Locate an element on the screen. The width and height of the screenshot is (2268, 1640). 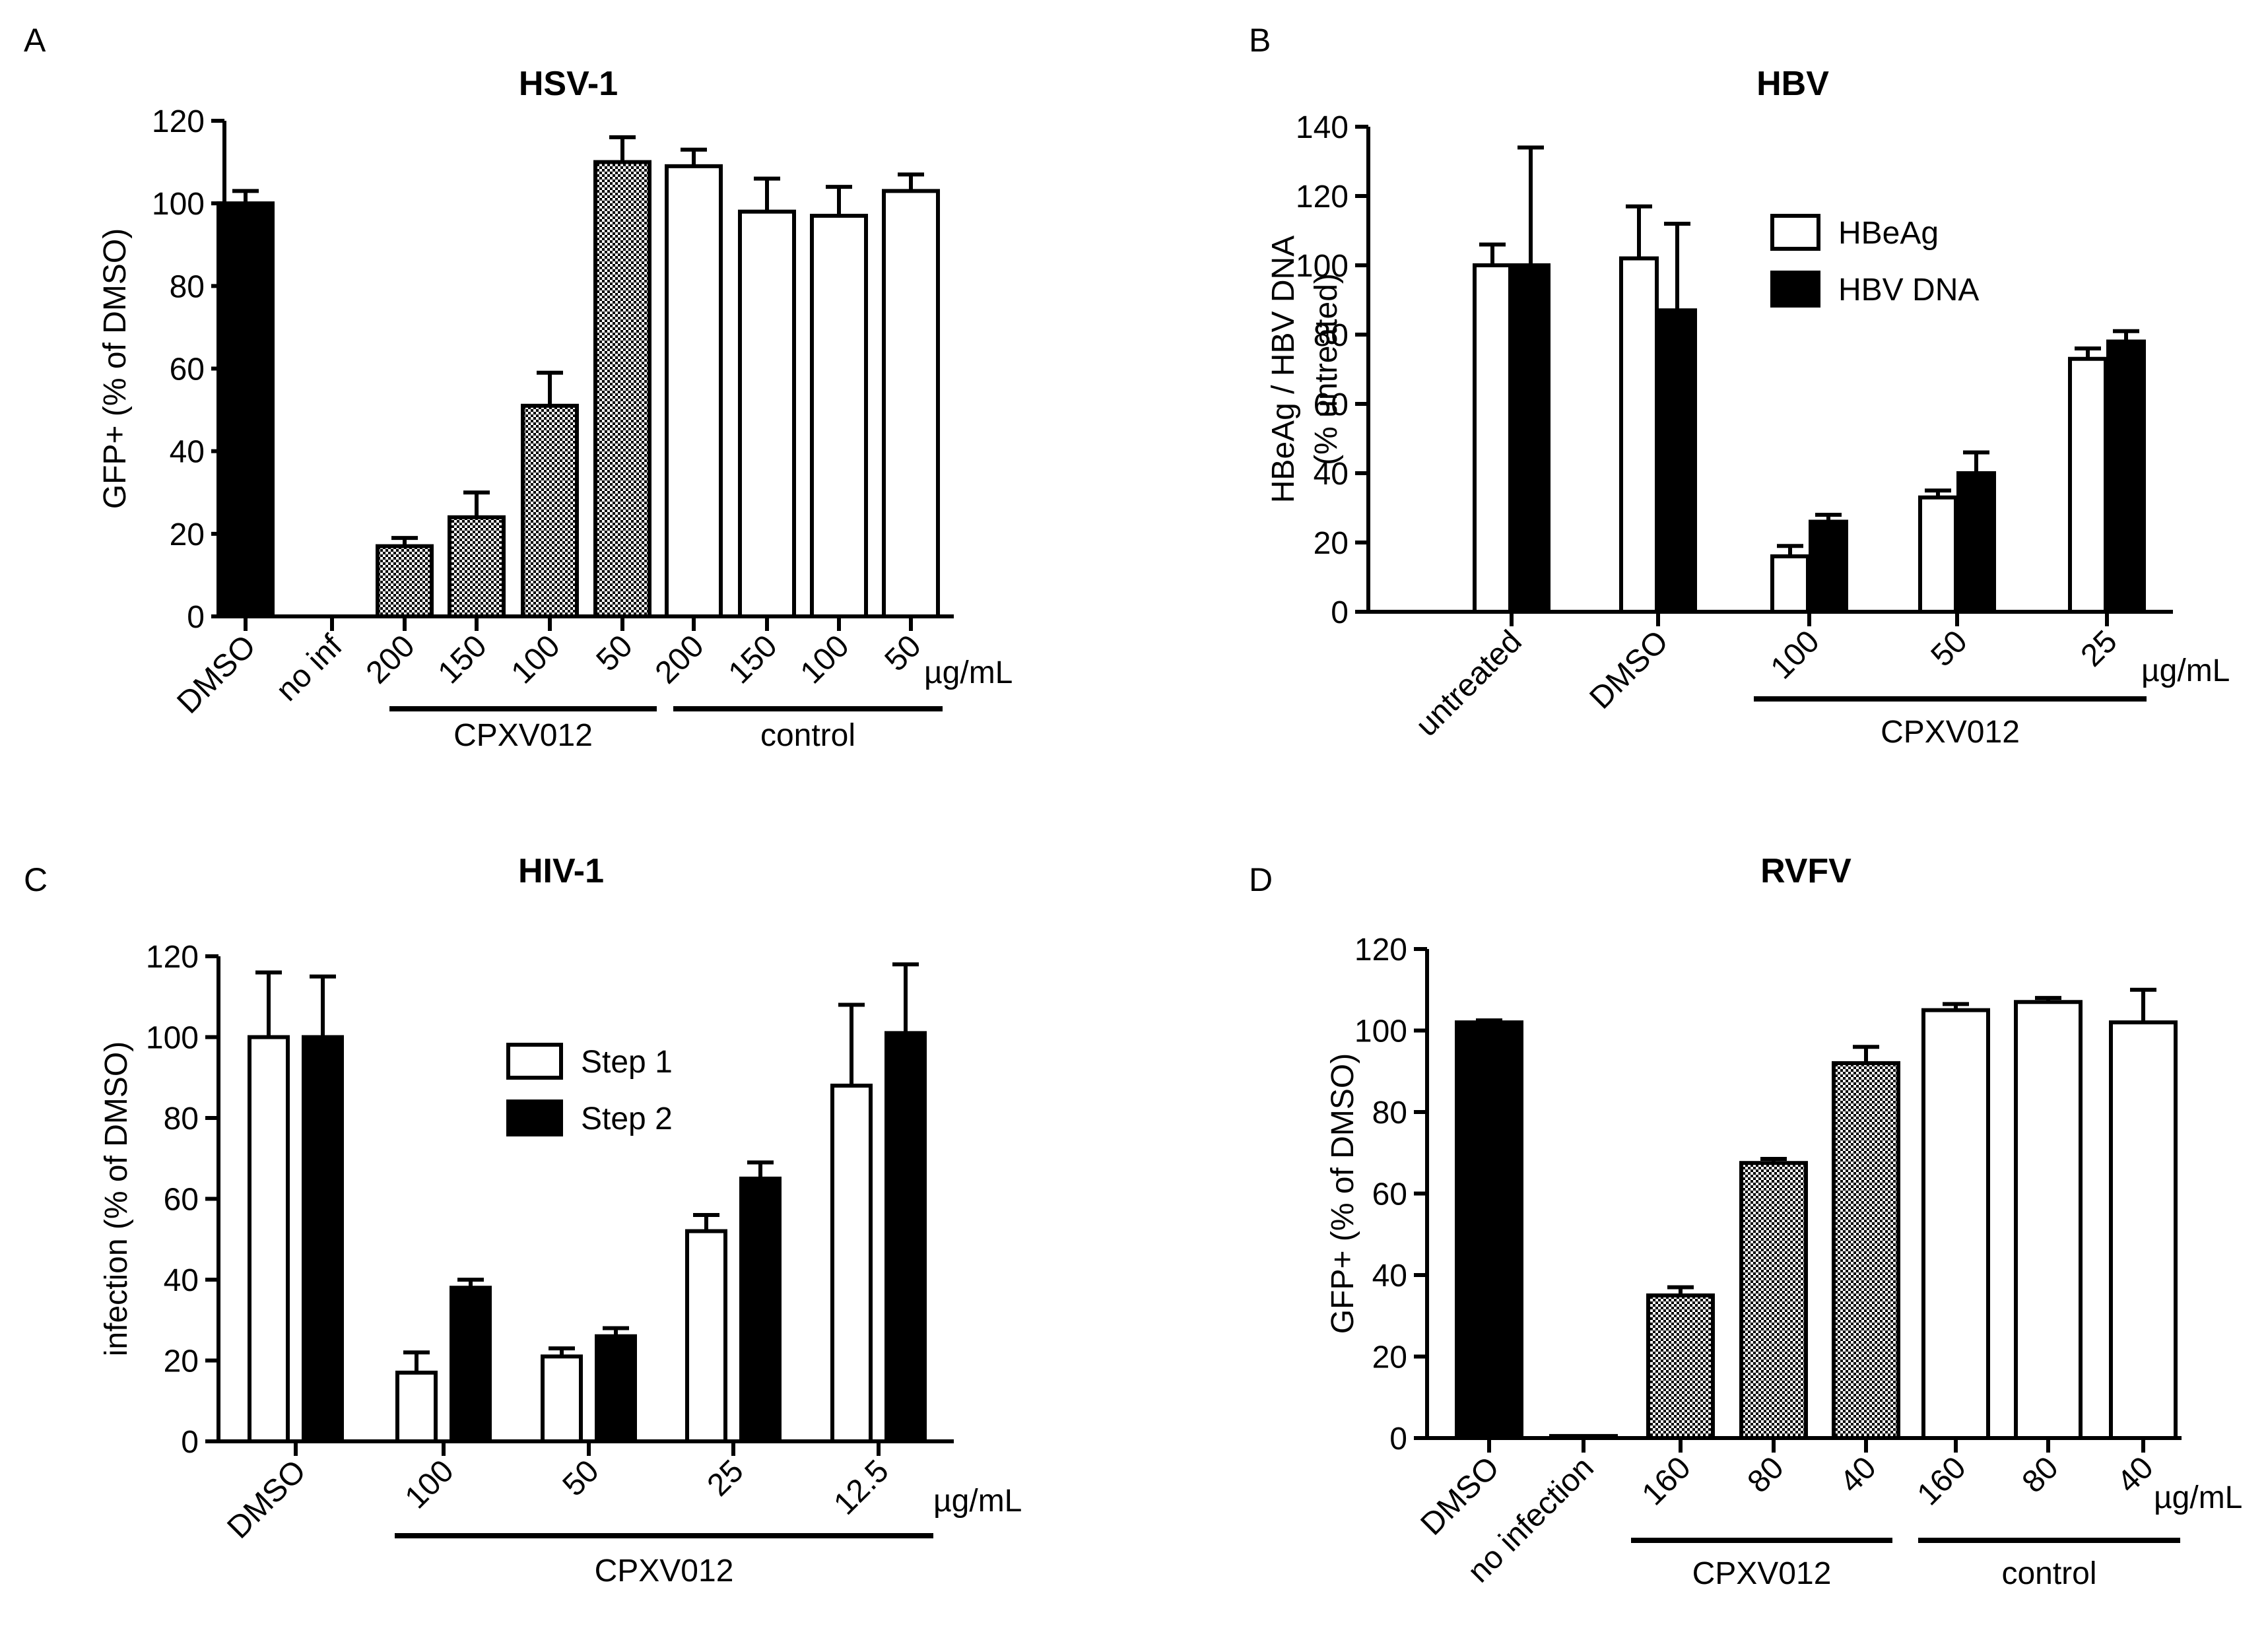
legend-label: Step 1 is located at coordinates (627, 1062).